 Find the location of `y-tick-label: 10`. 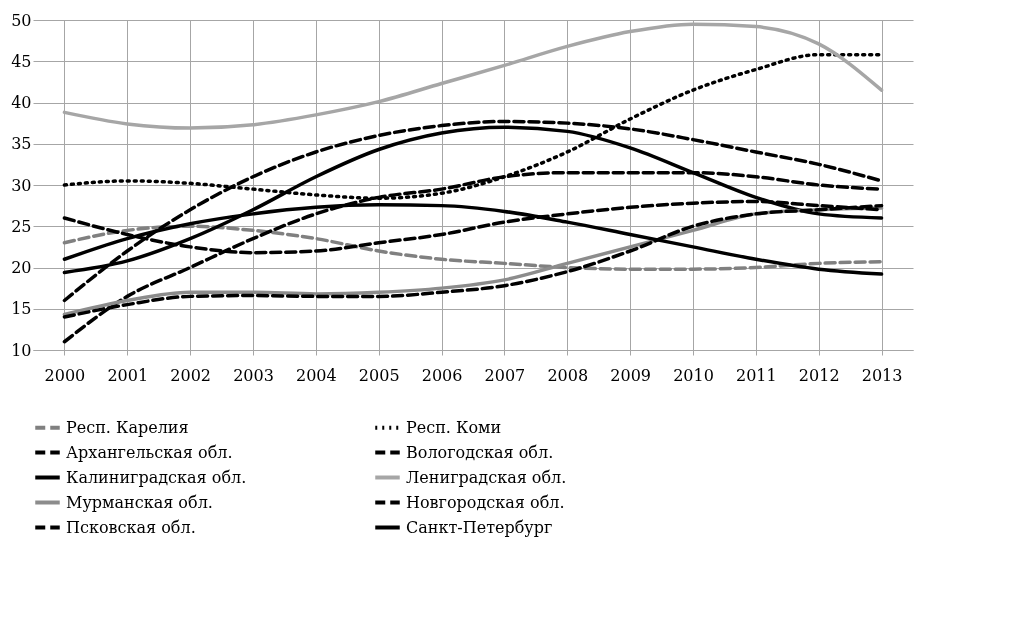

y-tick-label: 10 is located at coordinates (21, 350).